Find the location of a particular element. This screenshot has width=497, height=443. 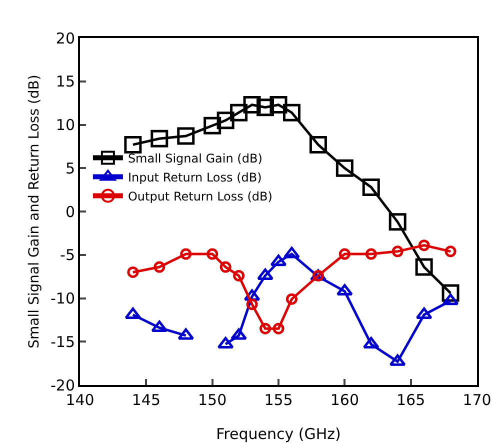

y-axis-title: Small Signal Gain and Return Loss (dB) is located at coordinates (34, 211).